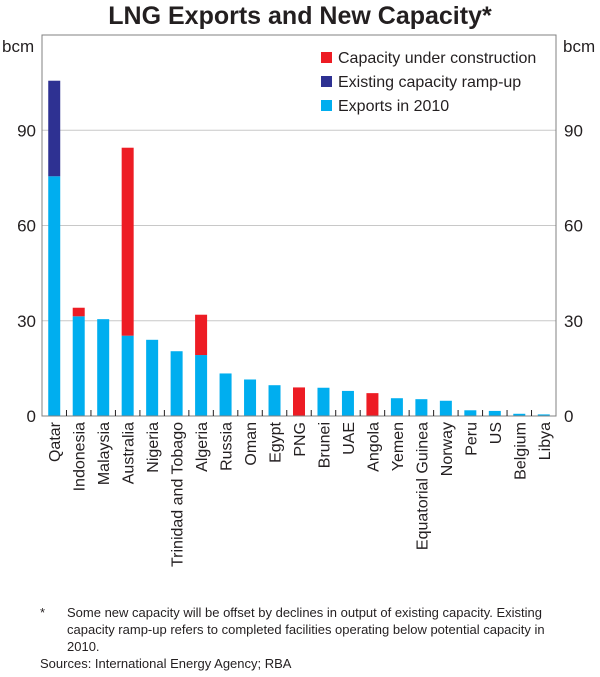  What do you see at coordinates (43, 612) in the screenshot?
I see `footnote-mark: *` at bounding box center [43, 612].